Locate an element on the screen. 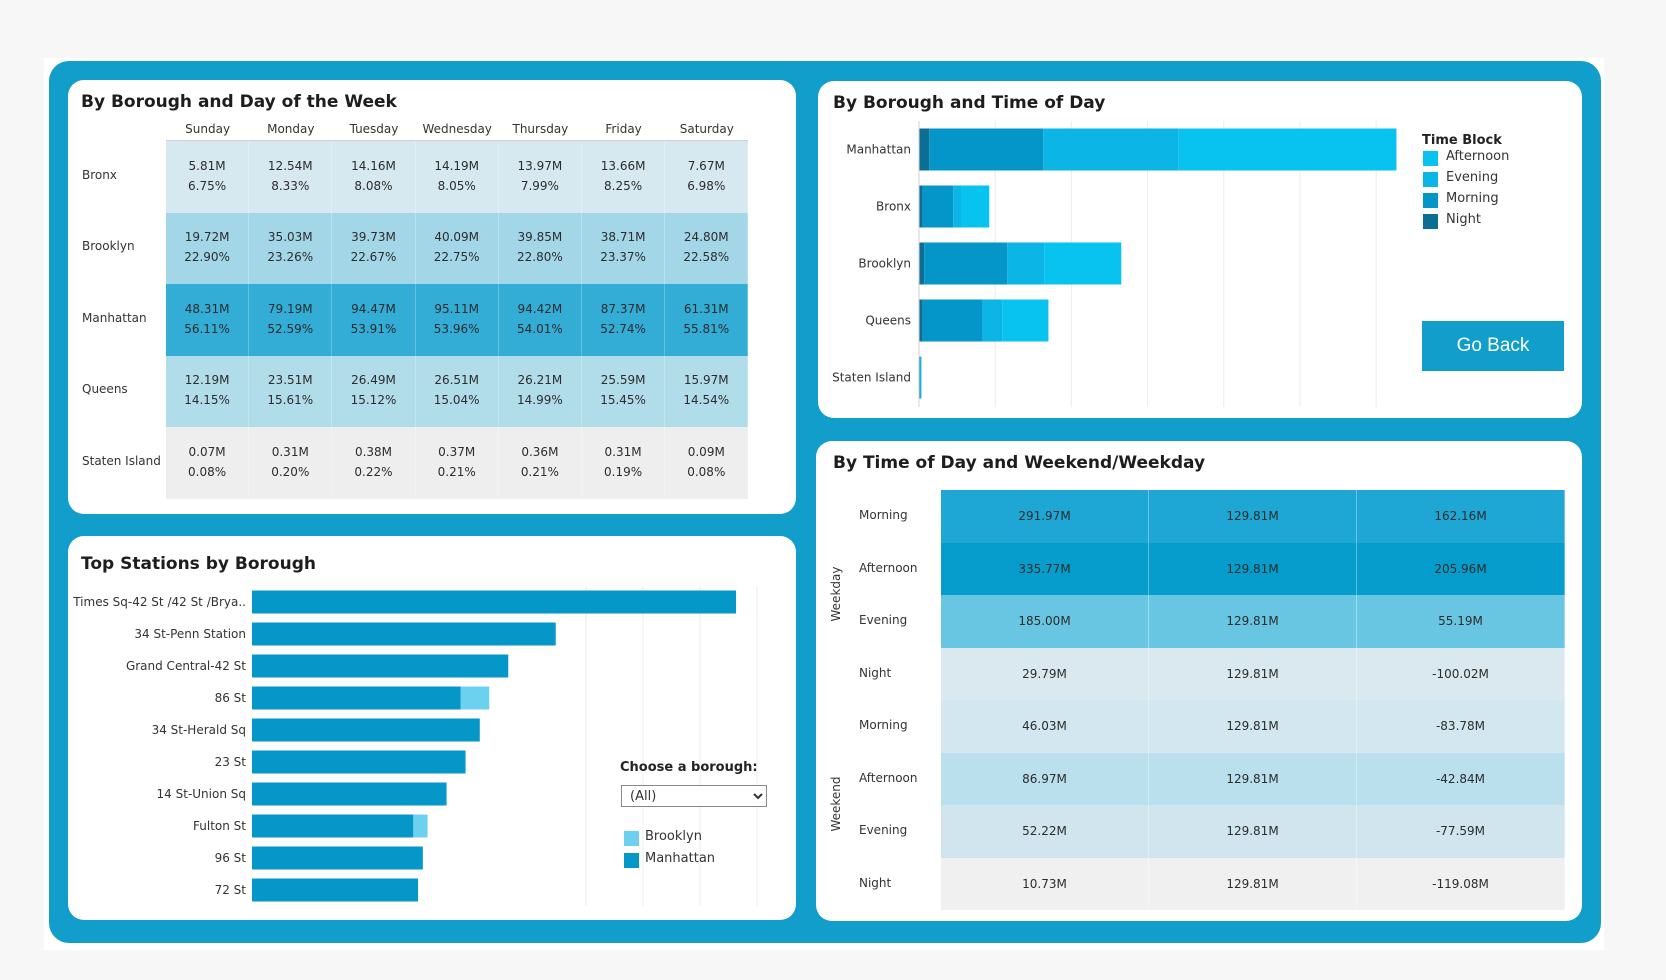 This screenshot has height=980, width=1666. weekend-heat-cell: -119.08M is located at coordinates (1461, 883).